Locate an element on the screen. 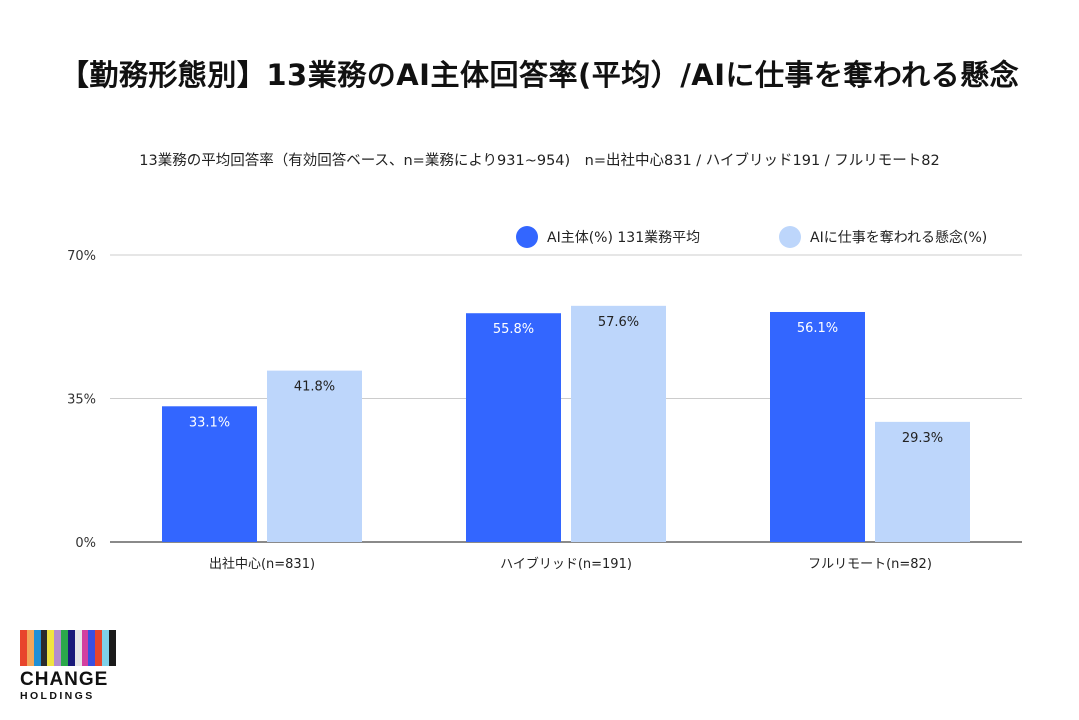 This screenshot has width=1079, height=720. x-tick-label: ハイブリッド(n=191) is located at coordinates (566, 564).